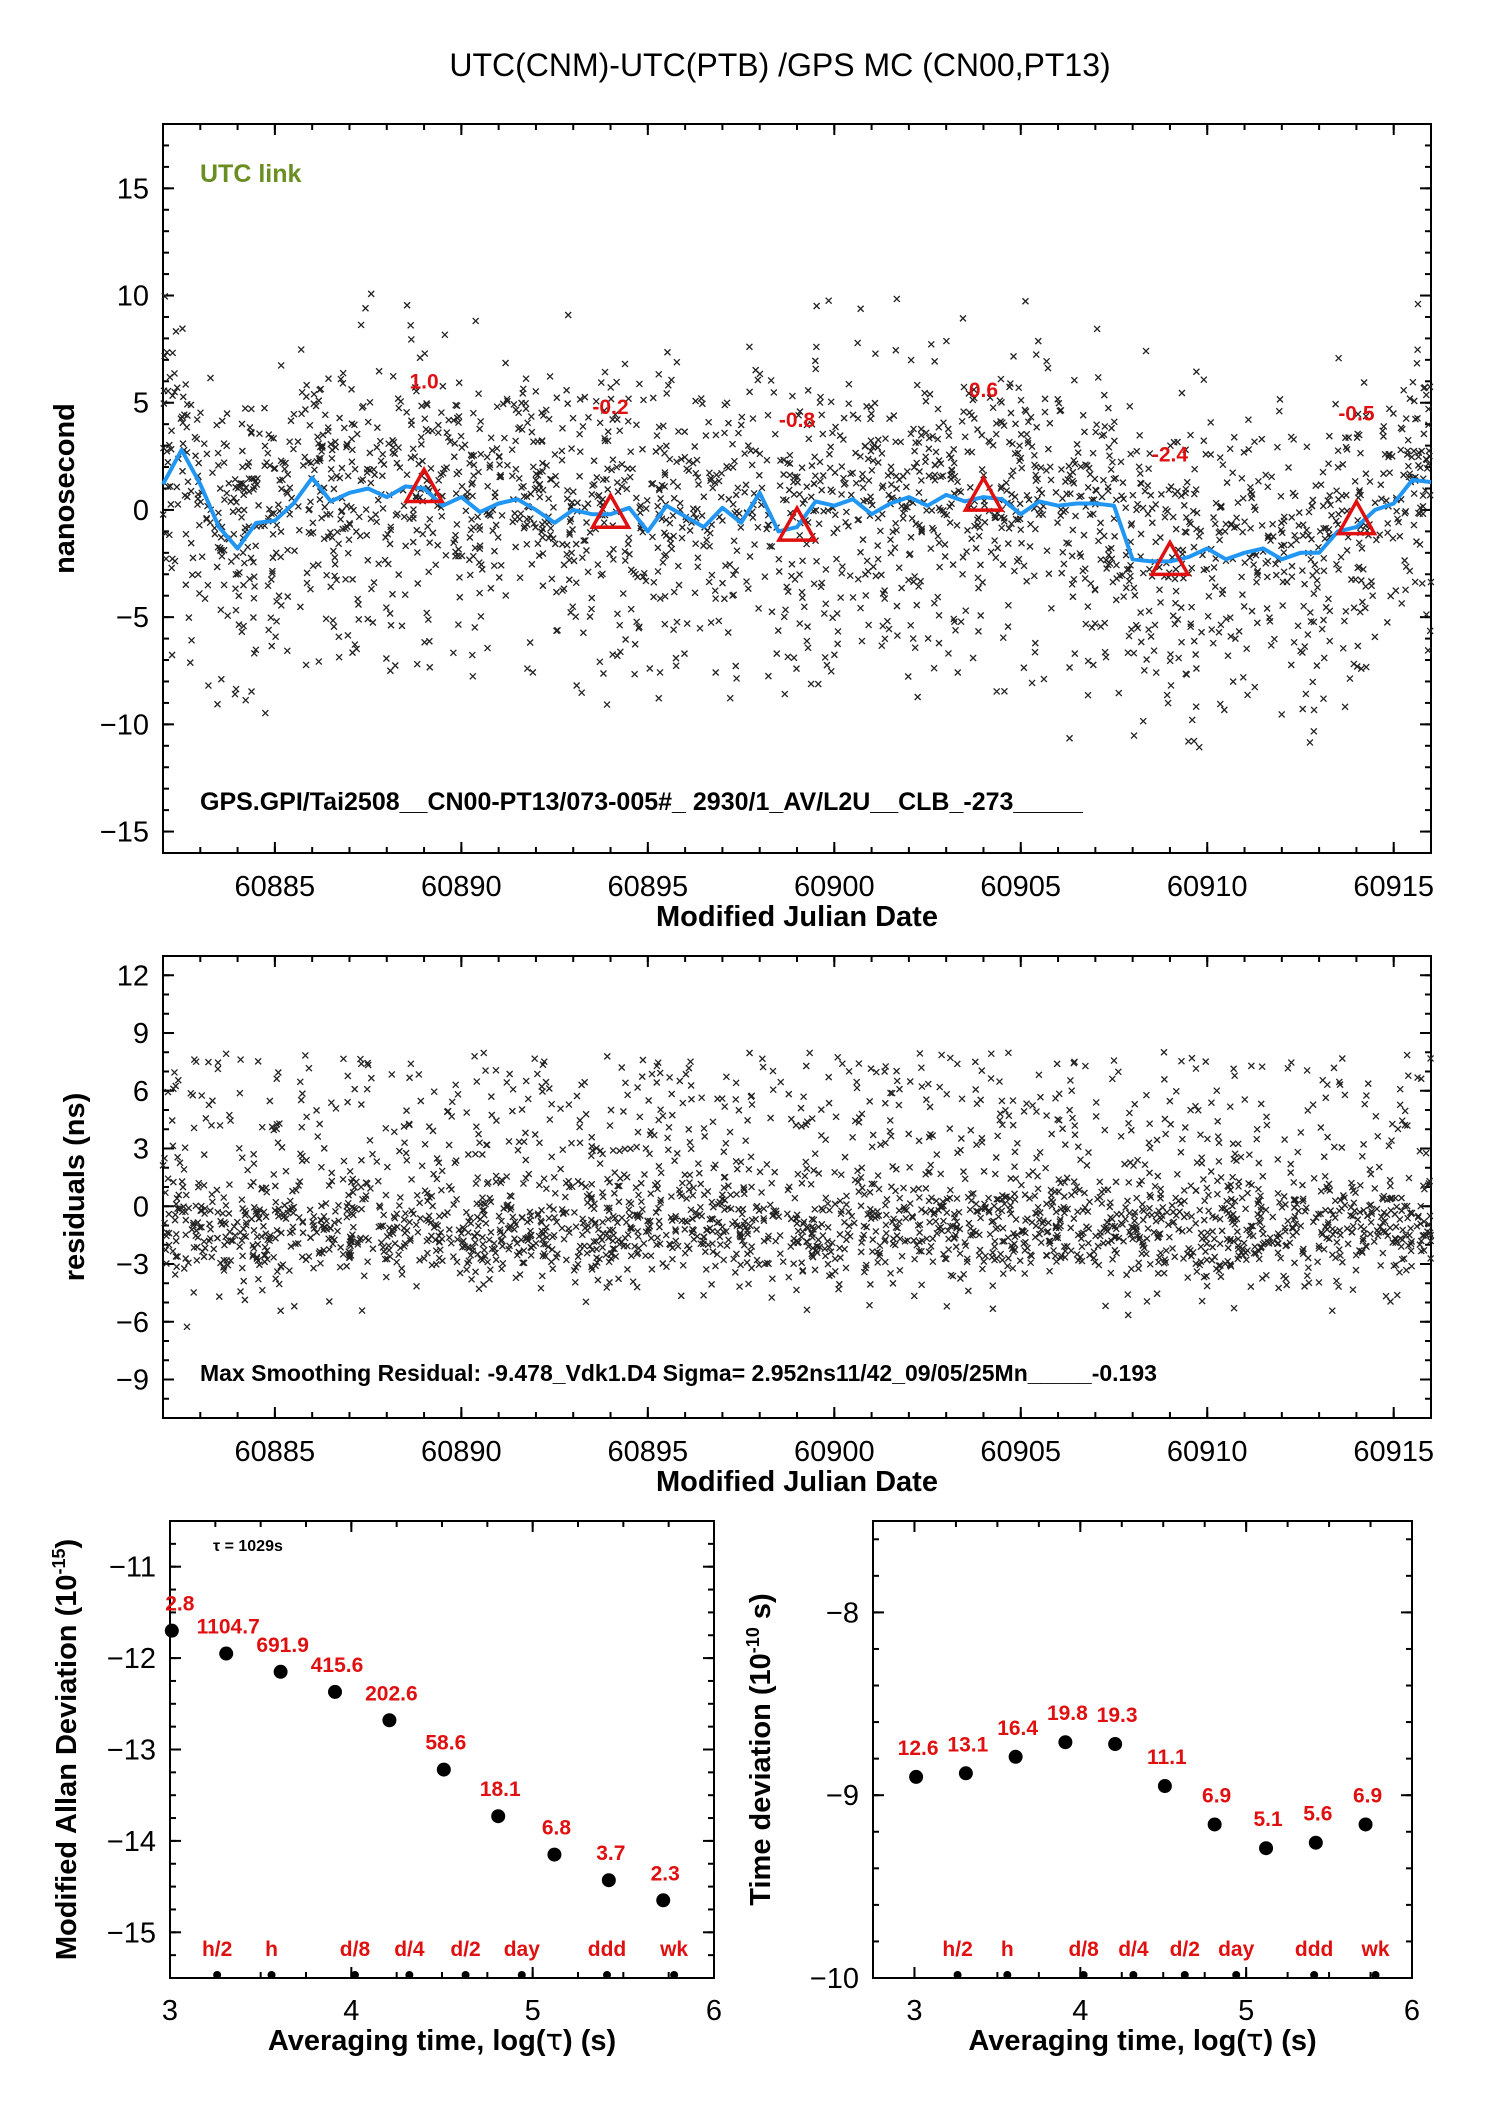 The width and height of the screenshot is (1488, 2105). What do you see at coordinates (796, 505) in the screenshot?
I see `smoothed-line` at bounding box center [796, 505].